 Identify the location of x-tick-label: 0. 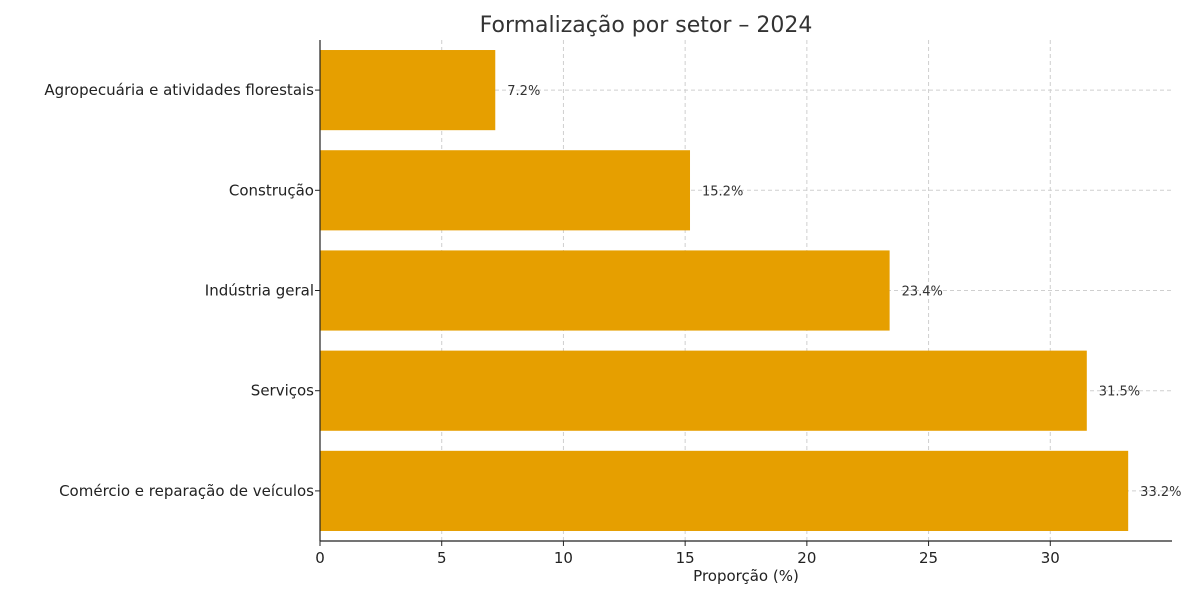
(320, 558).